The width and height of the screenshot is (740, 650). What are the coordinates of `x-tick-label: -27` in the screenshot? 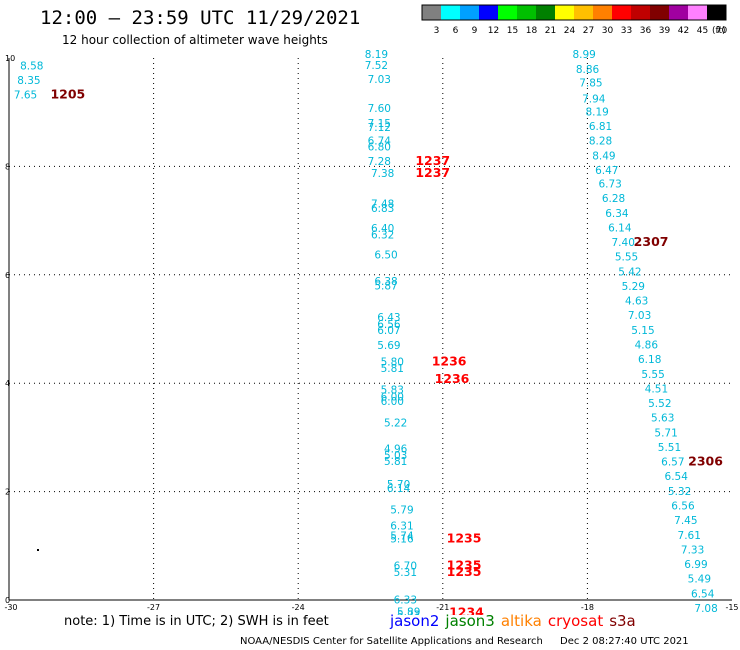 It's located at (153, 607).